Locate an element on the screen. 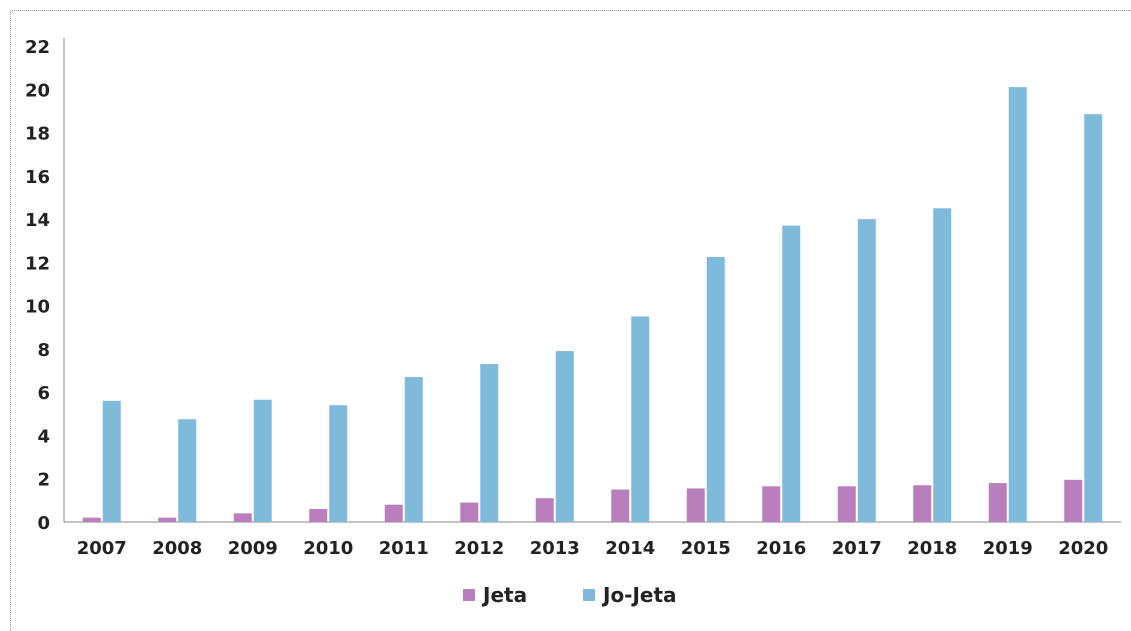  y-tick-label: 2 is located at coordinates (43, 480).